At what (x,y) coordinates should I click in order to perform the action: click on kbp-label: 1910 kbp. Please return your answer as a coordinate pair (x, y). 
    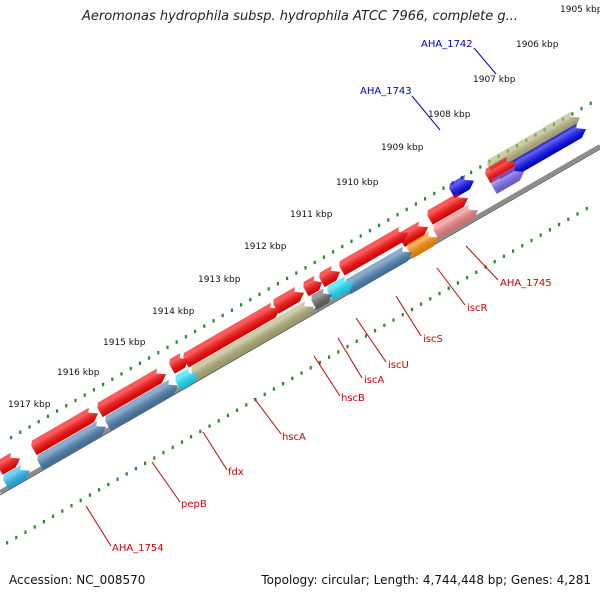
    Looking at the image, I should click on (357, 183).